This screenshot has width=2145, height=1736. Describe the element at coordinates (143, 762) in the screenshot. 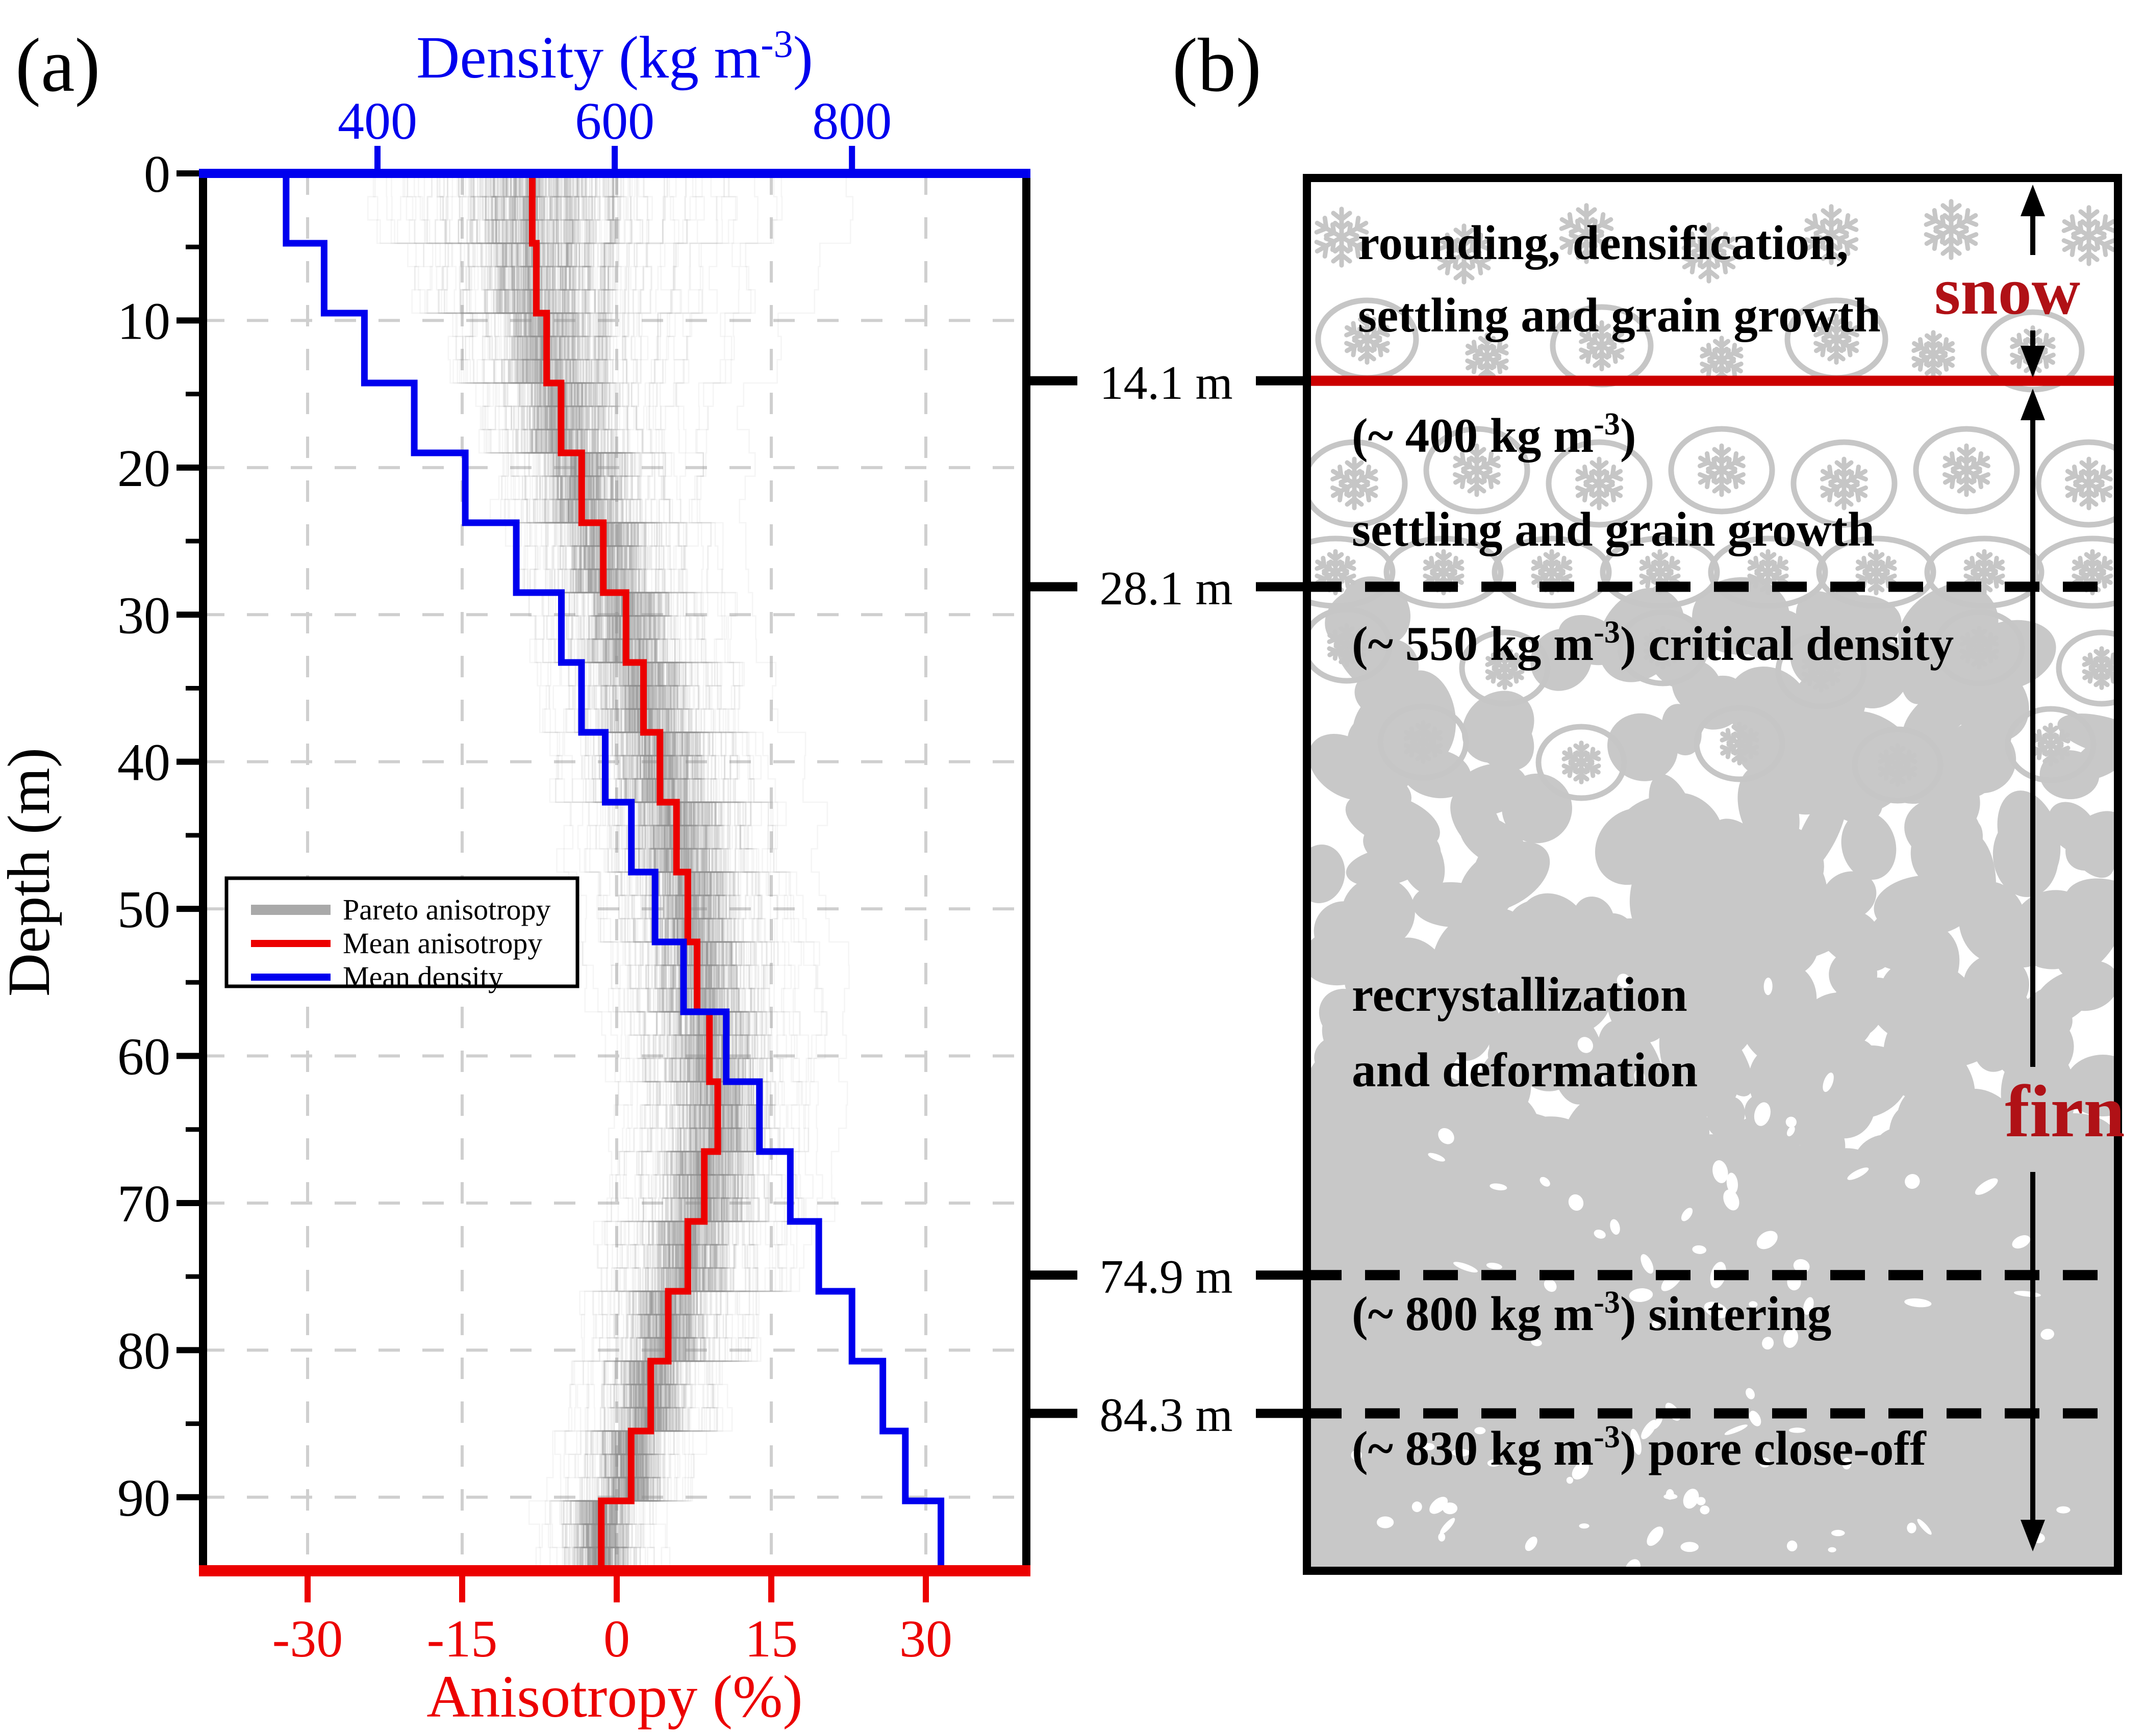

I see `depth-tick-label: 40` at that location.